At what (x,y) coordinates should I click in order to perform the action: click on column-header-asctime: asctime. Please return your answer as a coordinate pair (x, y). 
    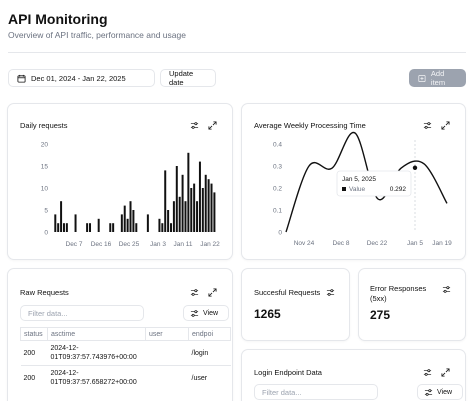
    Looking at the image, I should click on (96, 334).